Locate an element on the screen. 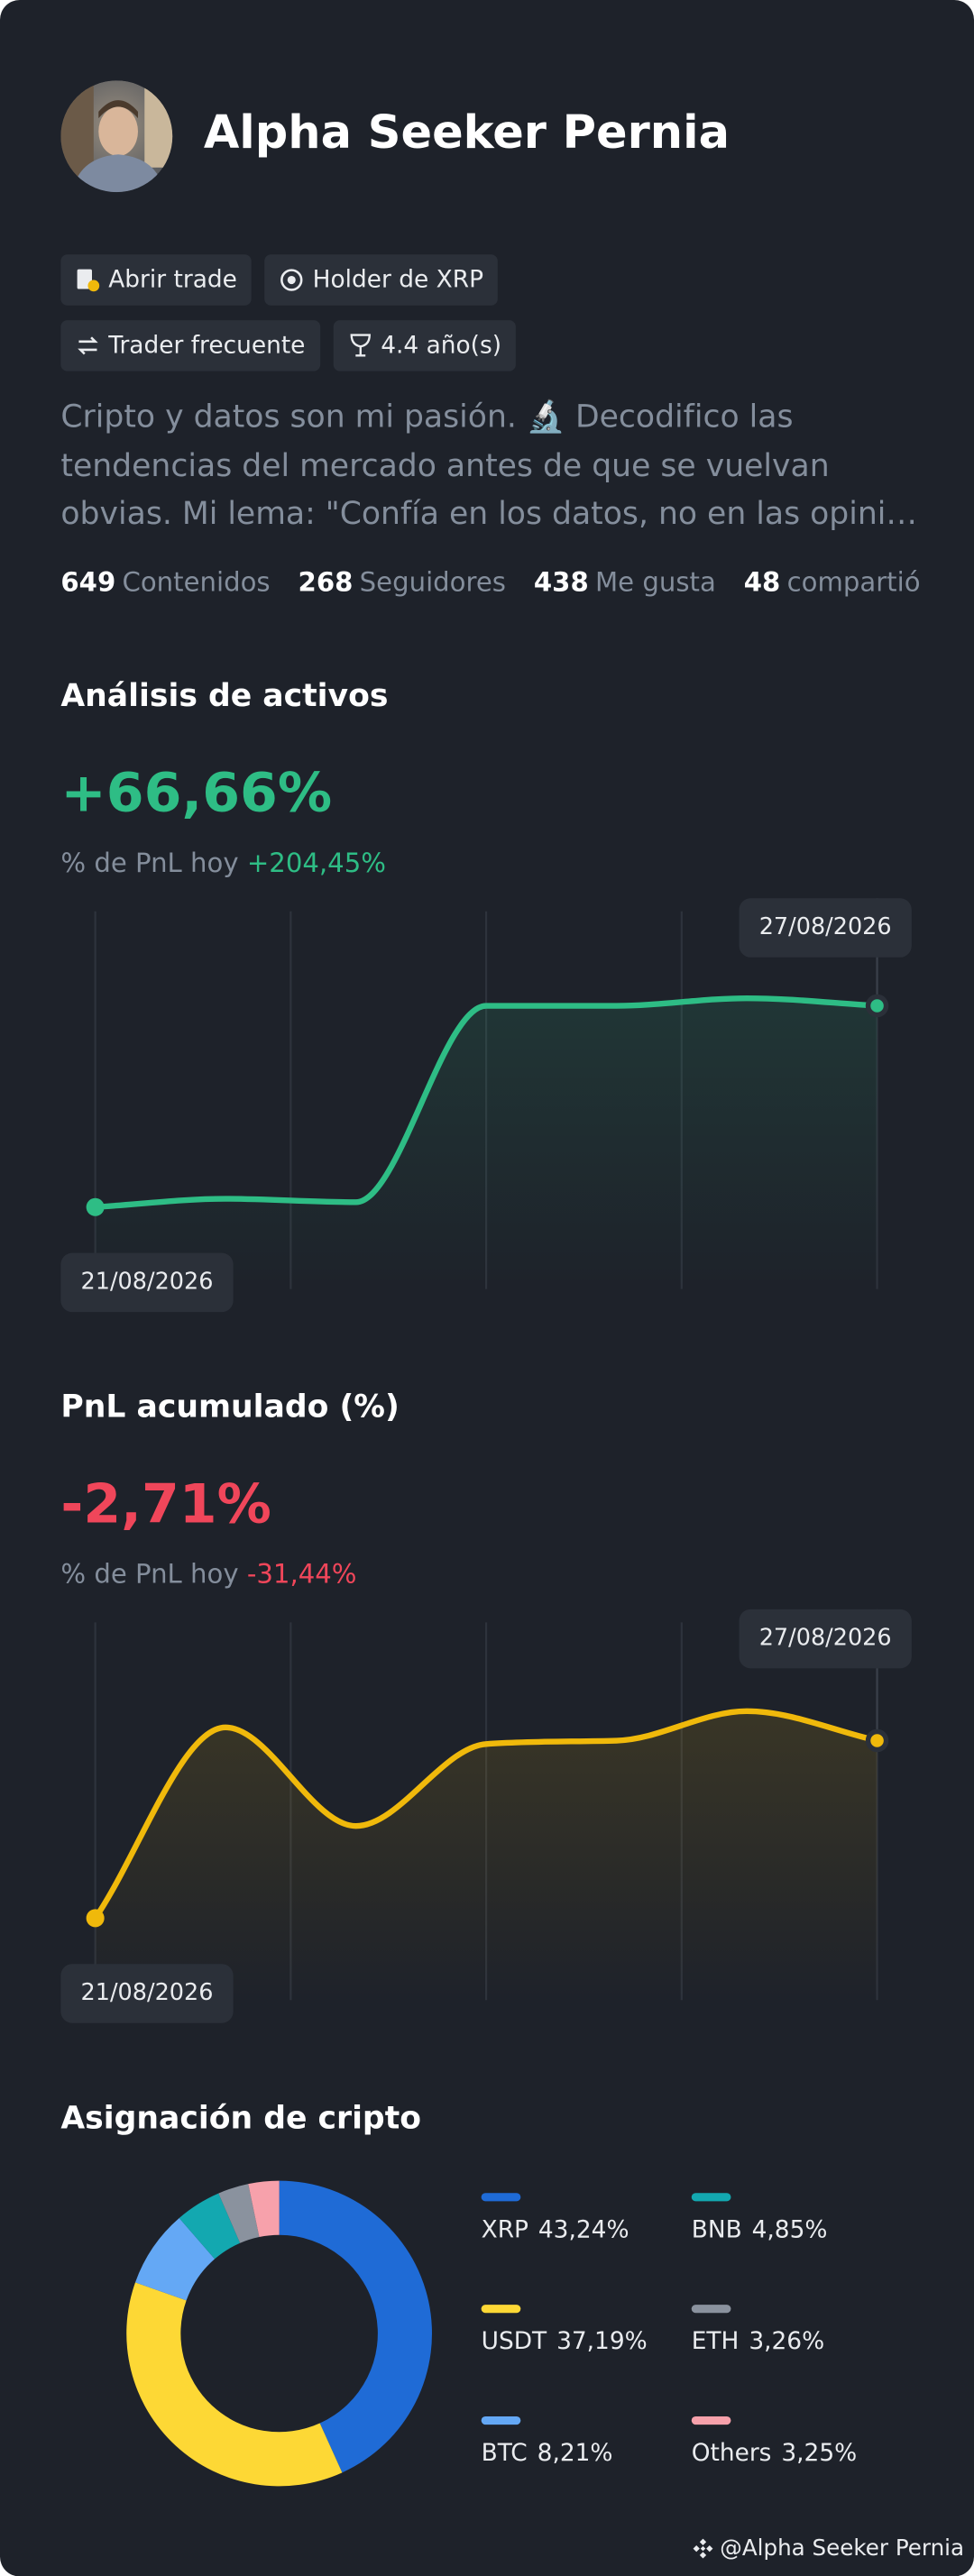 This screenshot has width=974, height=2576. stat-label: Me gusta is located at coordinates (655, 582).